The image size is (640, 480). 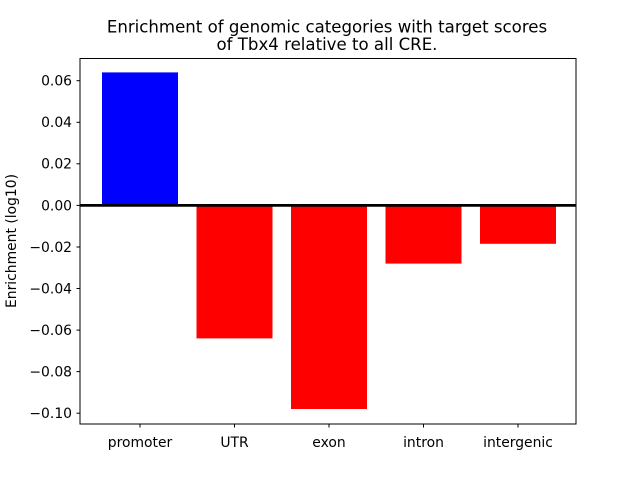 What do you see at coordinates (56, 165) in the screenshot?
I see `y-tick-label-2: 0.02` at bounding box center [56, 165].